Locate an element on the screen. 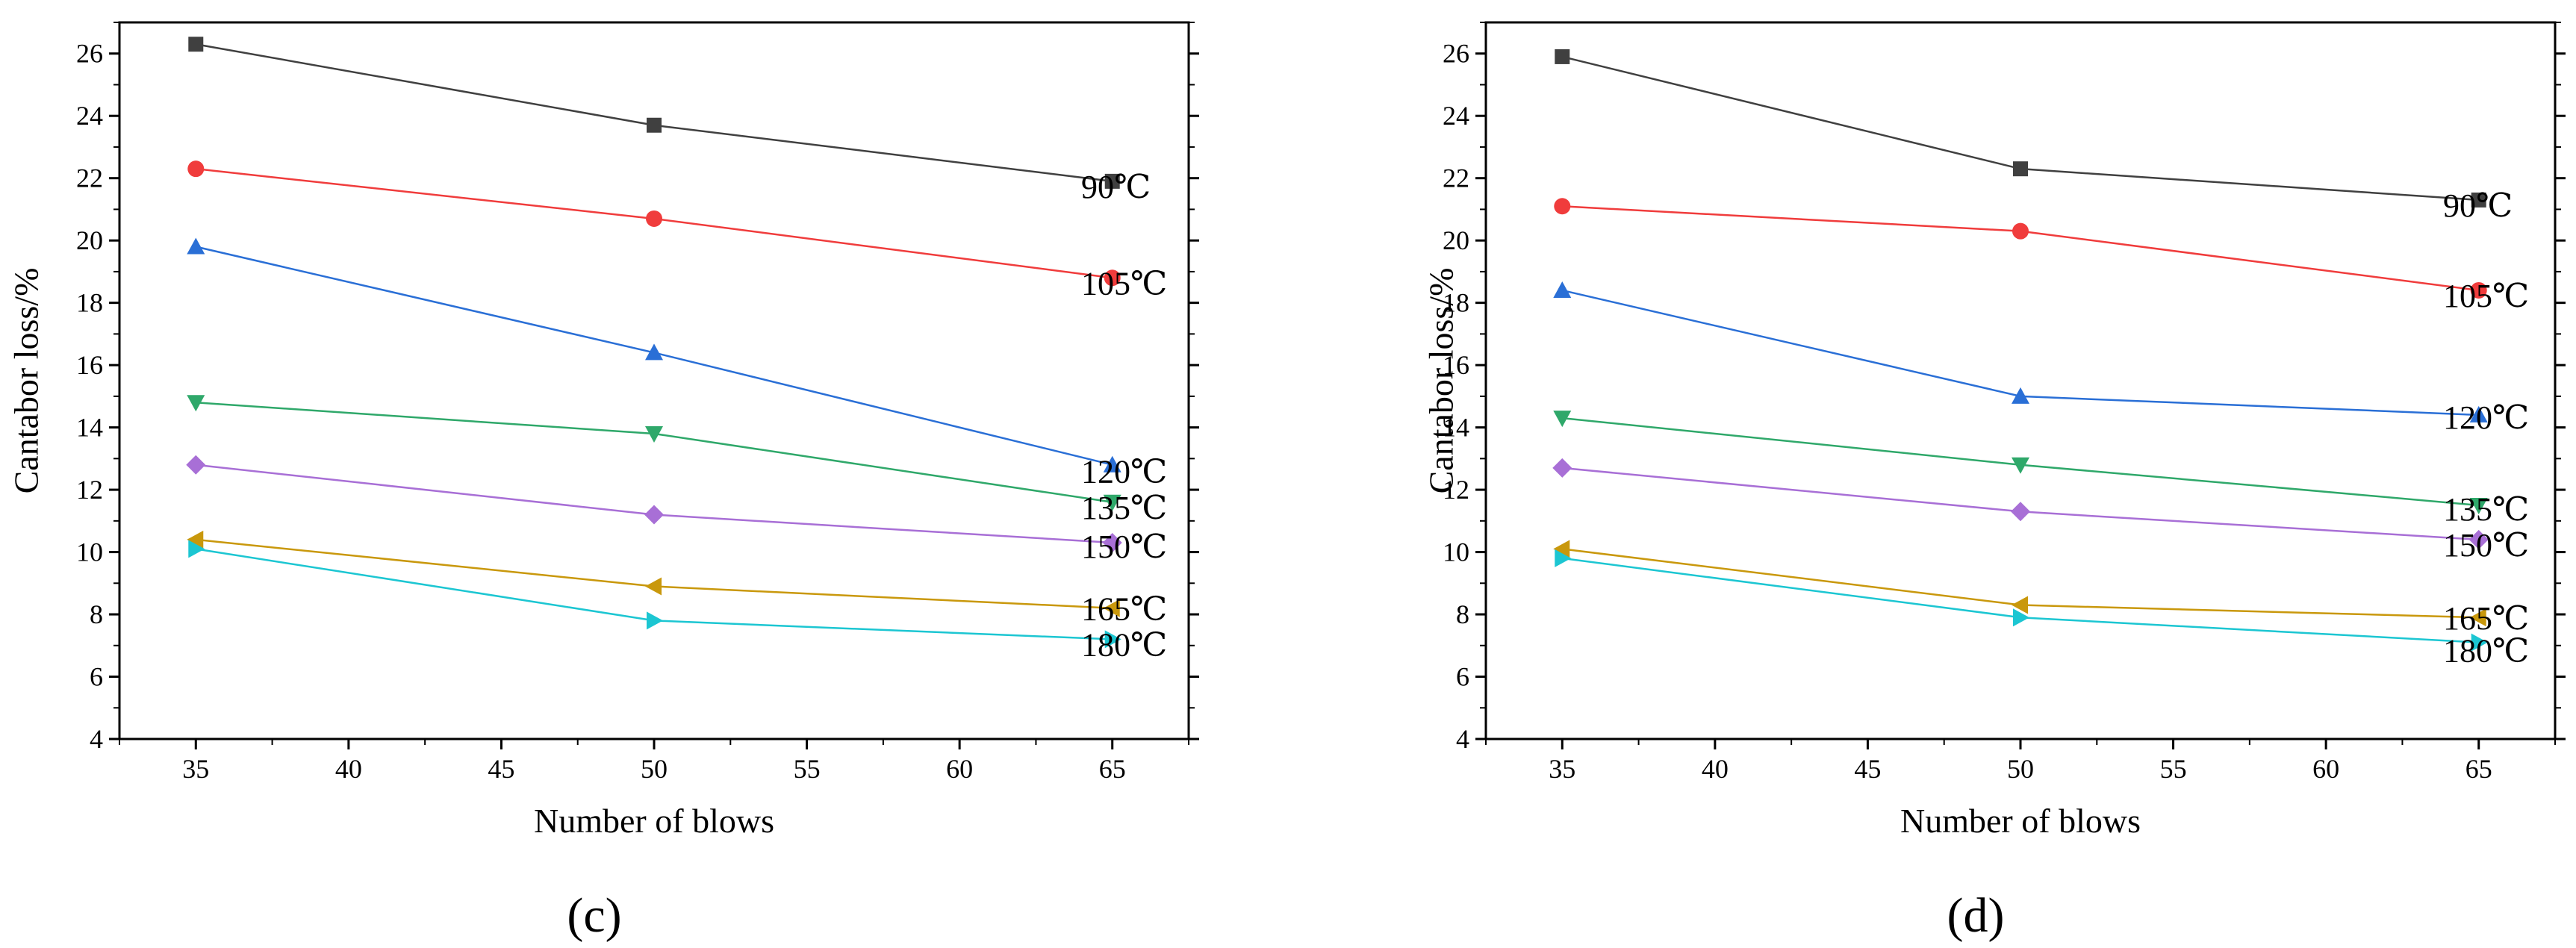 Image resolution: width=2576 pixels, height=948 pixels. y-tick-label: 6 is located at coordinates (96, 677).